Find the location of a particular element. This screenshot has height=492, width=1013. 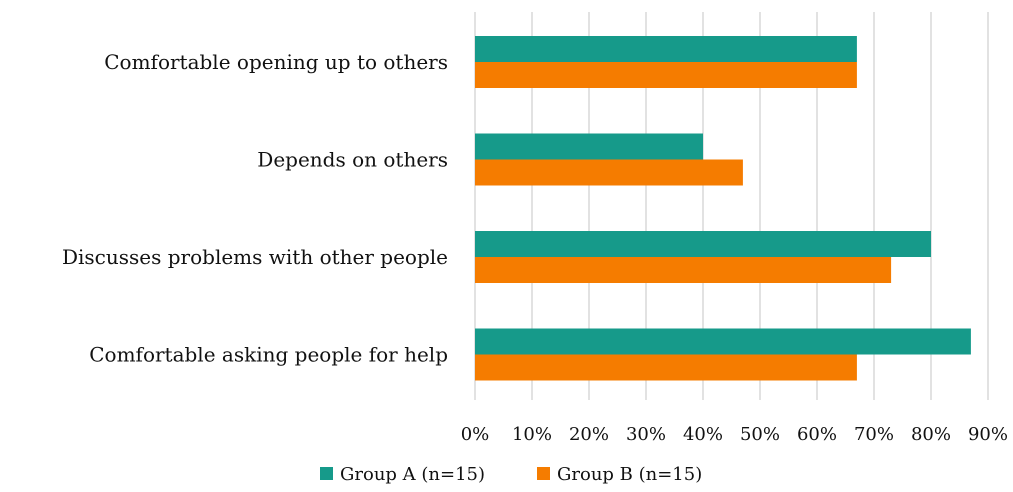

legend-label: Group B (n=15) is located at coordinates (629, 474).